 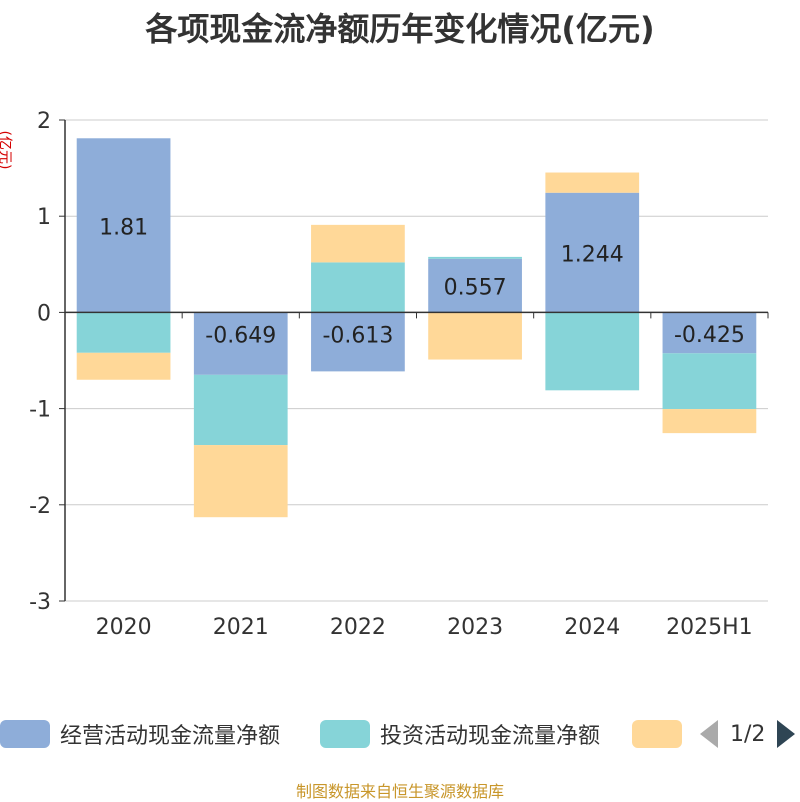 I want to click on legend-pager: 1/2, so click(x=748, y=734).